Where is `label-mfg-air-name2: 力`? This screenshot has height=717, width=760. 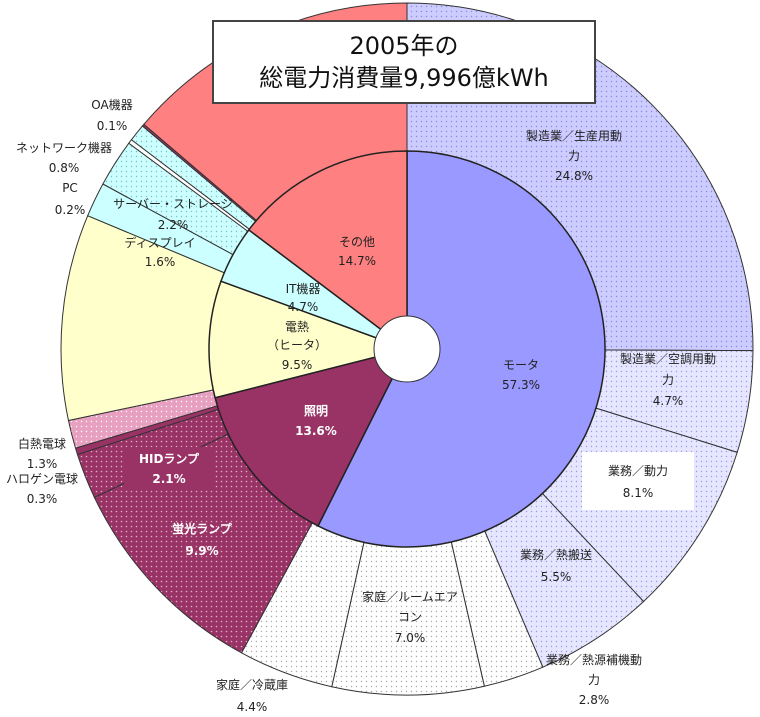
label-mfg-air-name2: 力 is located at coordinates (668, 380).